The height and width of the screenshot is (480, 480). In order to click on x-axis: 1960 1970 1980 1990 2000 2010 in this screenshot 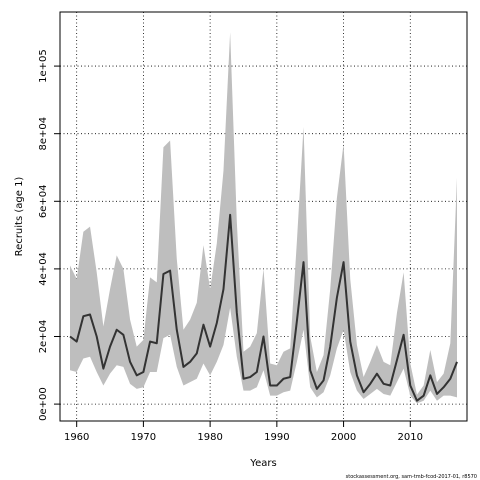, I will do `click(243, 432)`.